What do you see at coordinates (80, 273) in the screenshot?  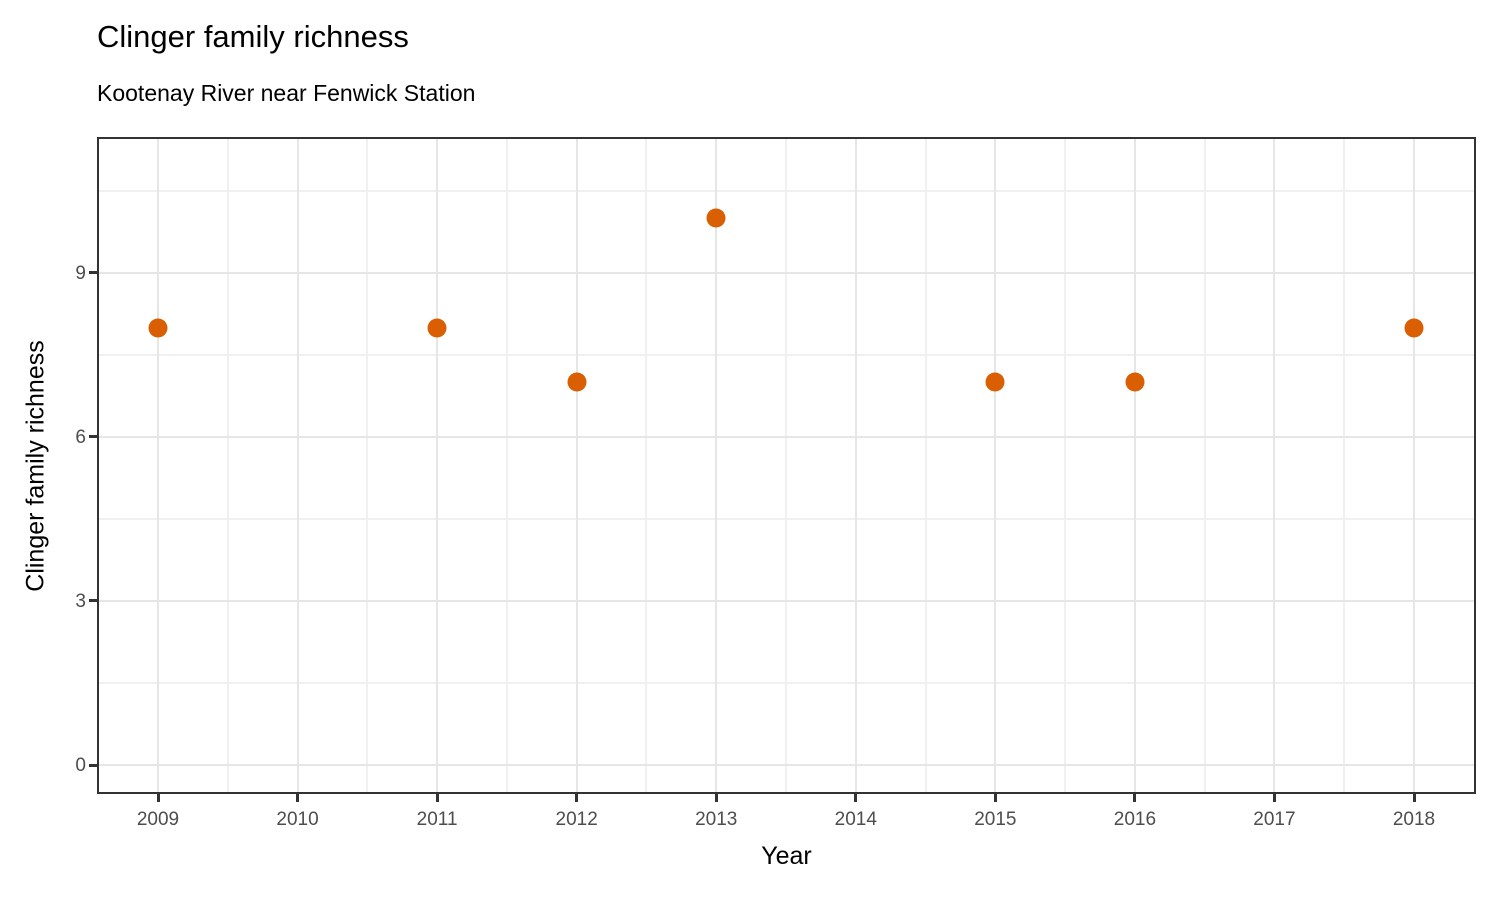 I see `y-axis-tick-label: 9` at bounding box center [80, 273].